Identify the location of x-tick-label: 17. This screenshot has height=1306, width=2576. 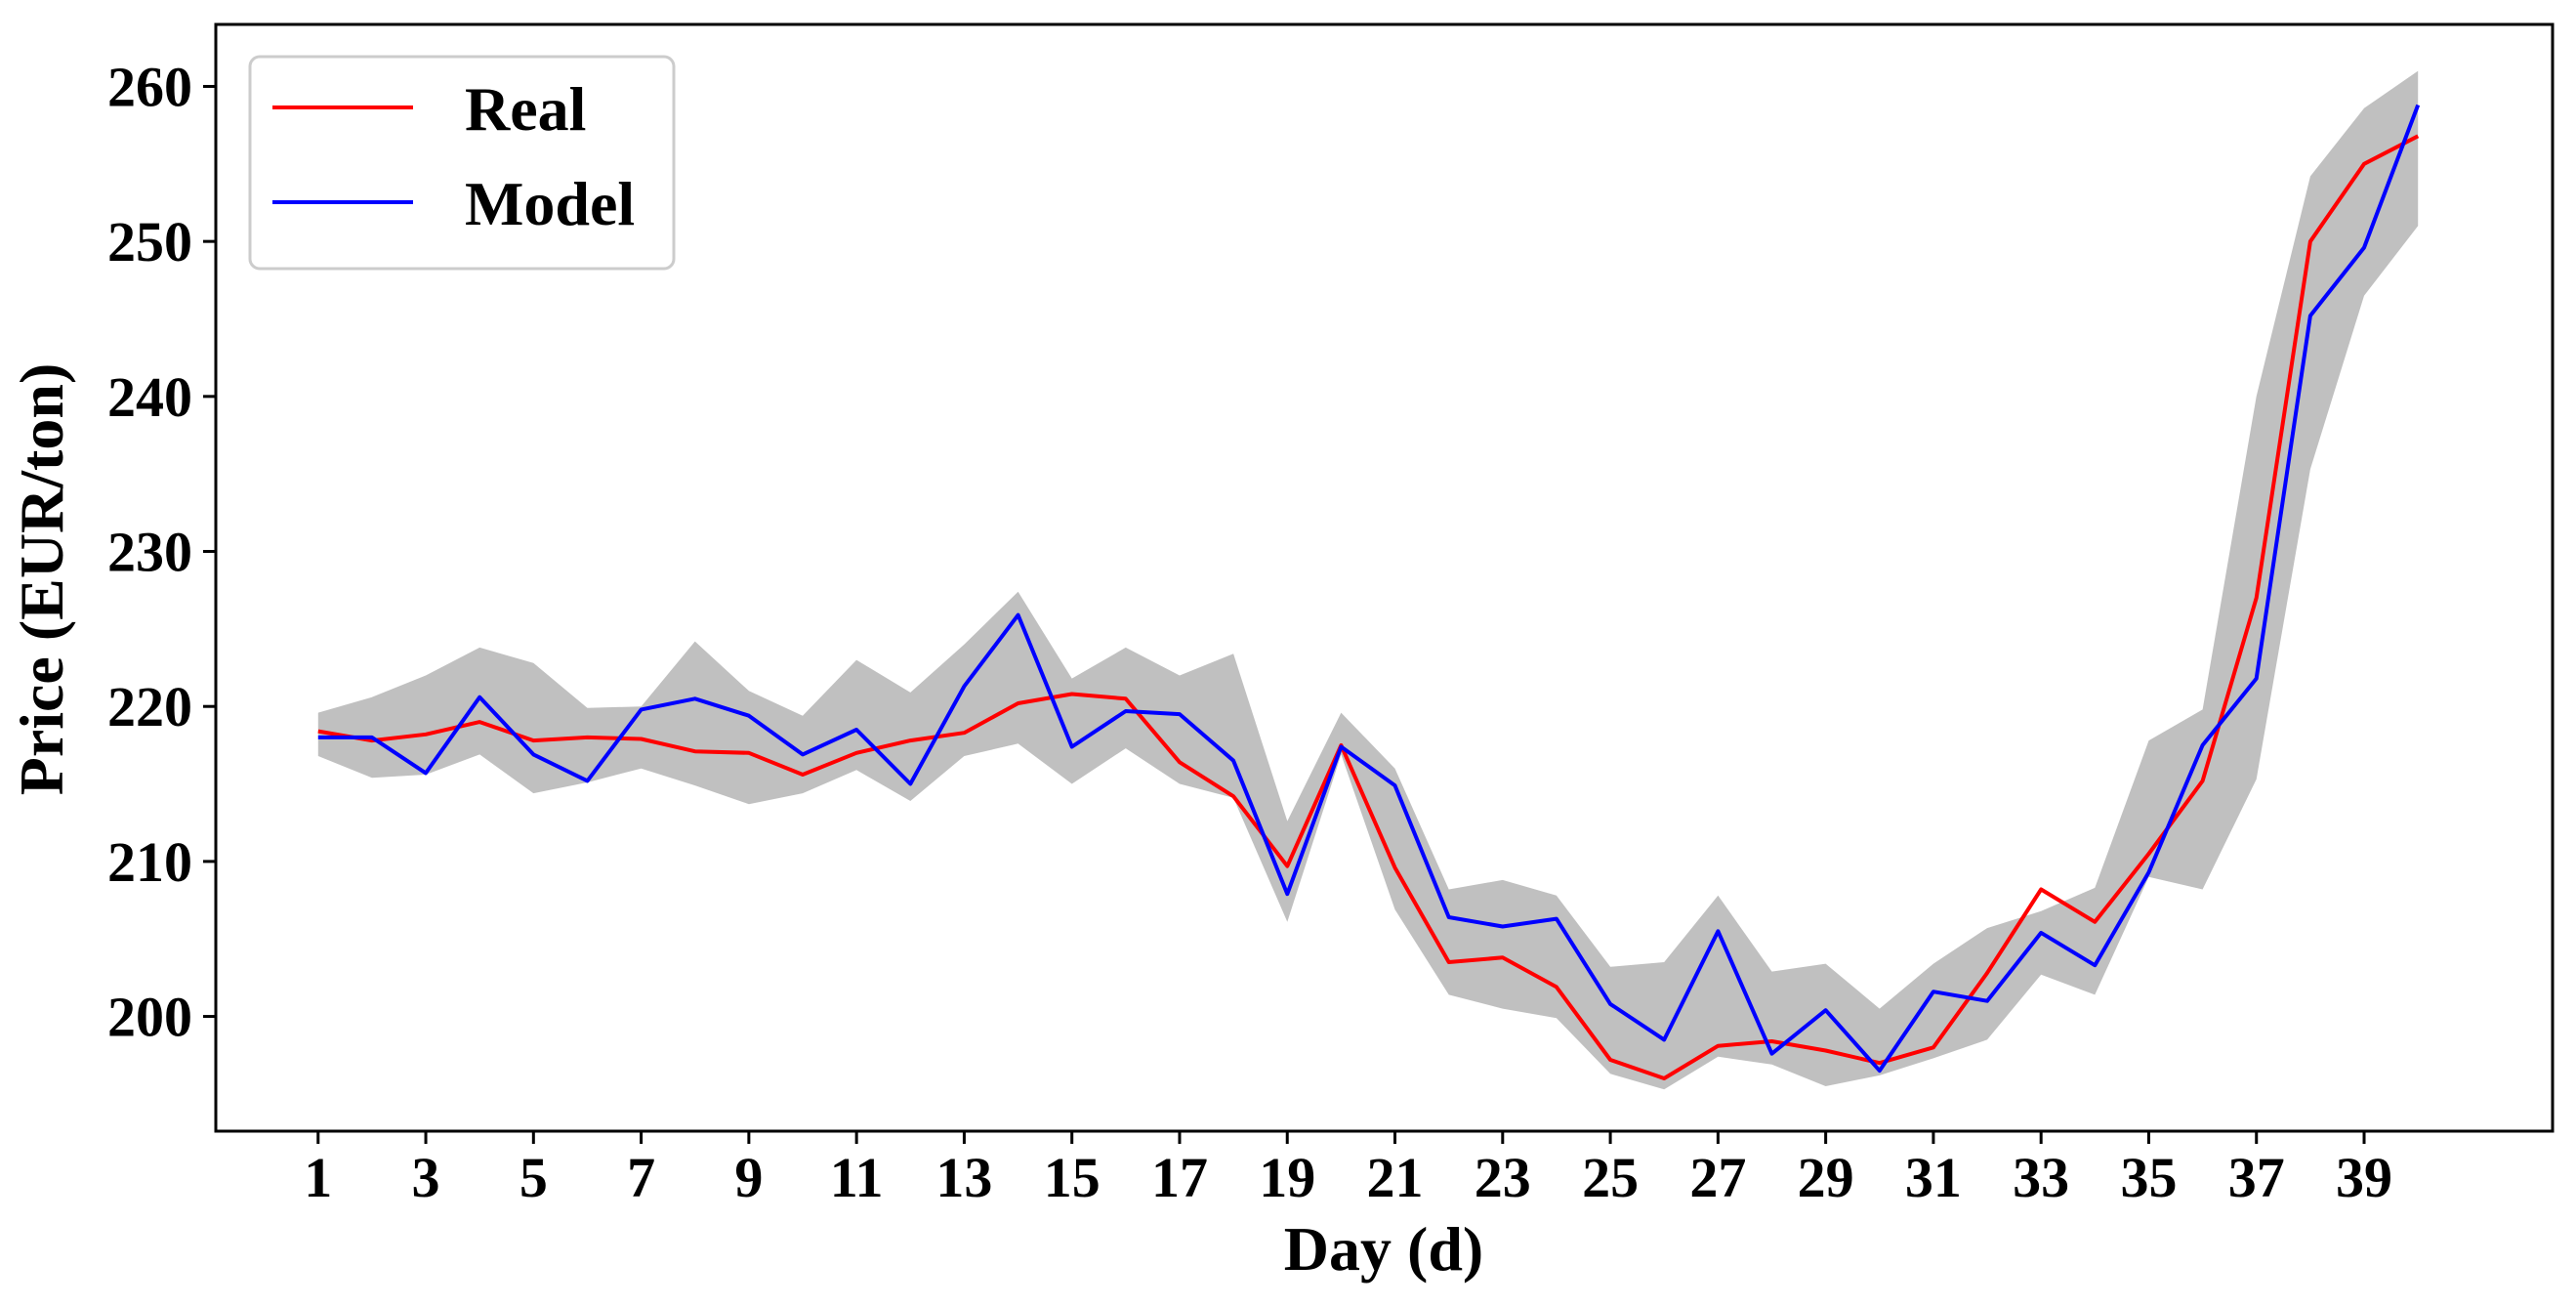
(1179, 1177).